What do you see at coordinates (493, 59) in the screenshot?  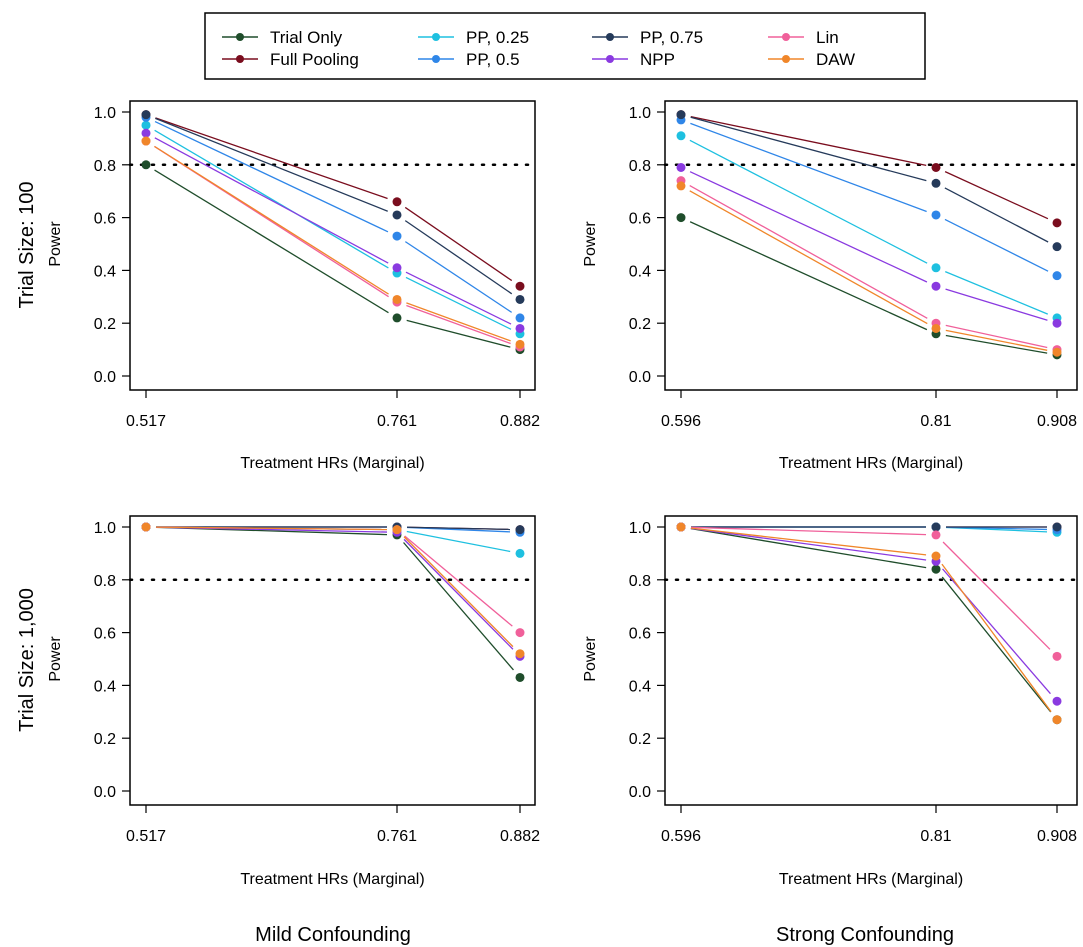 I see `legend-label-pp-0-5: PP, 0.5` at bounding box center [493, 59].